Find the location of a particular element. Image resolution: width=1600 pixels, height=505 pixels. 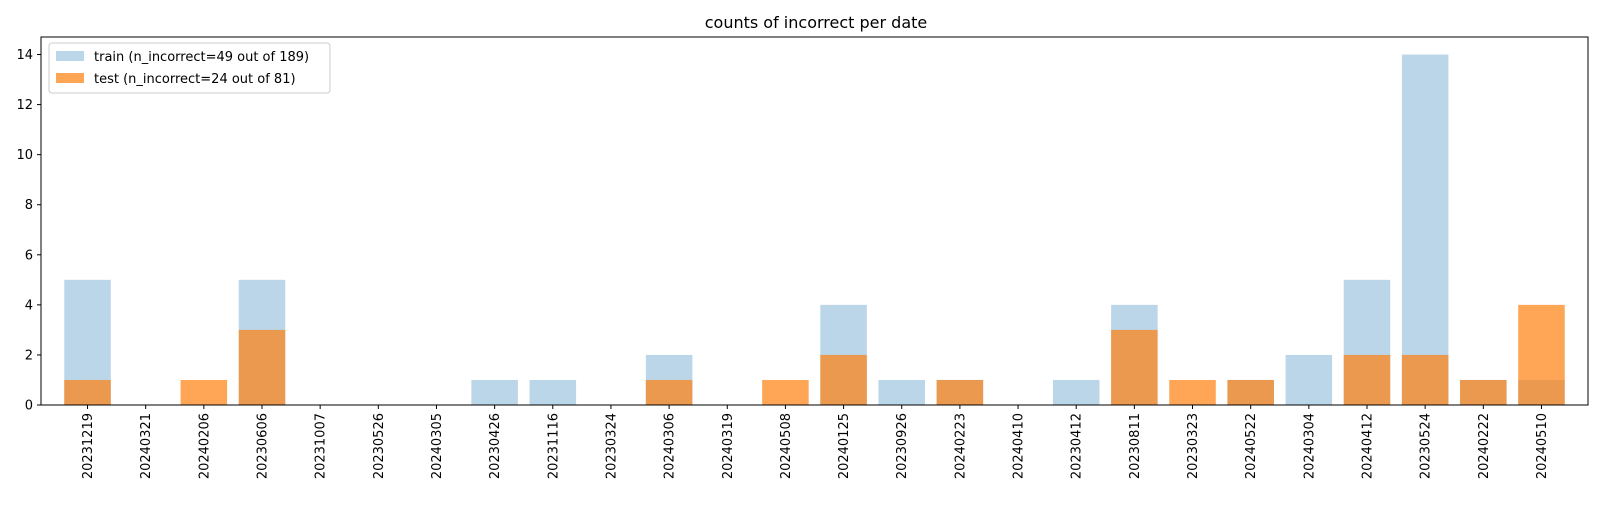

y-tick-label-14: 14 is located at coordinates (24, 55).